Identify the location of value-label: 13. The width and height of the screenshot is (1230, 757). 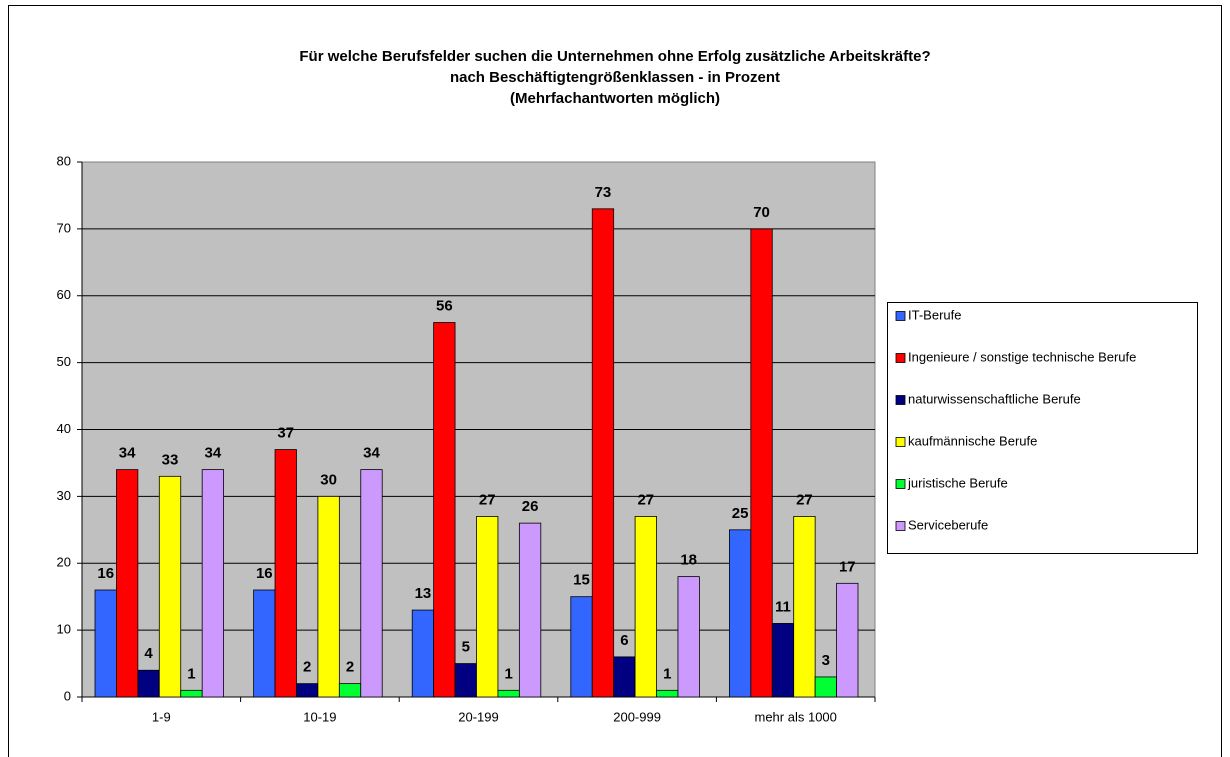
(423, 593).